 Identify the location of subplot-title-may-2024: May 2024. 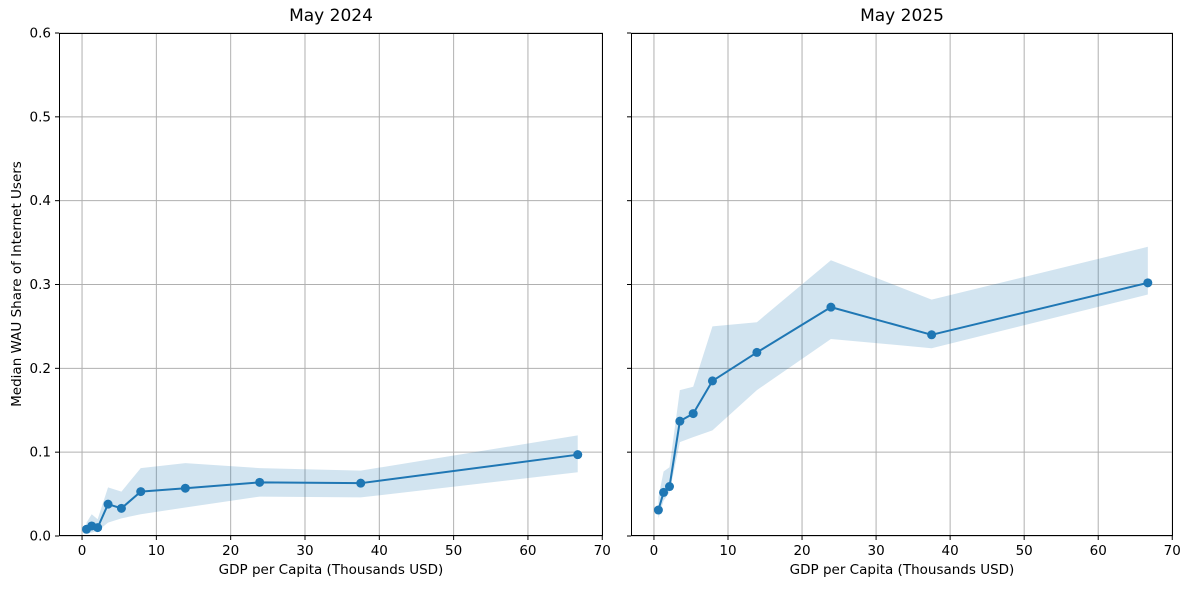
(331, 16).